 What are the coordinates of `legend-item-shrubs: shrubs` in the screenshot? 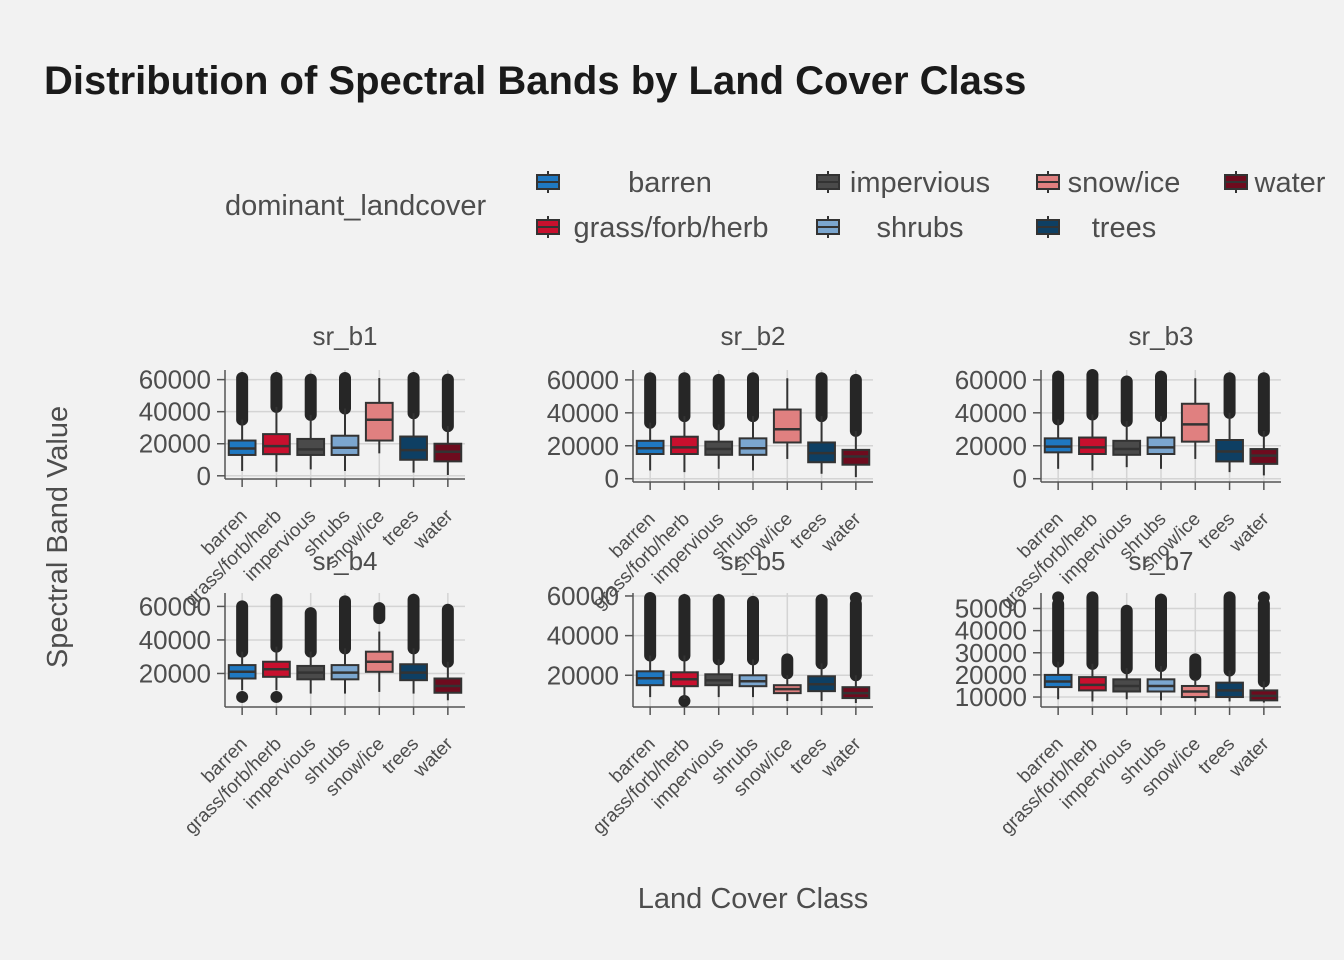 It's located at (890, 228).